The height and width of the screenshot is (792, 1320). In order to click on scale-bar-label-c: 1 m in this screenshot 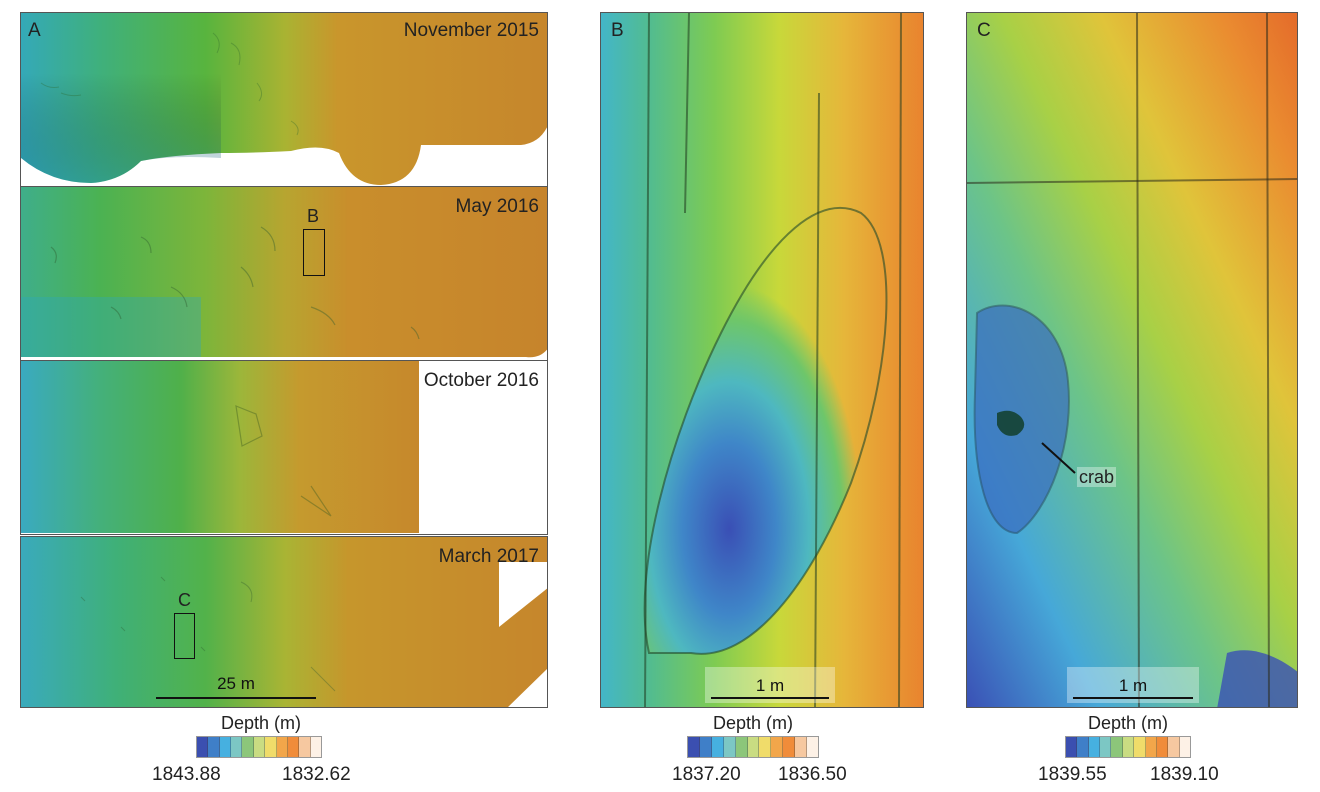, I will do `click(1133, 685)`.